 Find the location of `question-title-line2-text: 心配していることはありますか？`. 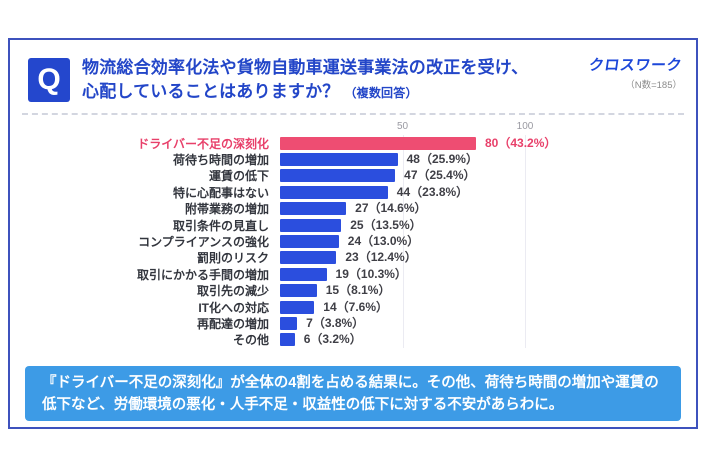

question-title-line2-text: 心配していることはありますか？ is located at coordinates (211, 91).